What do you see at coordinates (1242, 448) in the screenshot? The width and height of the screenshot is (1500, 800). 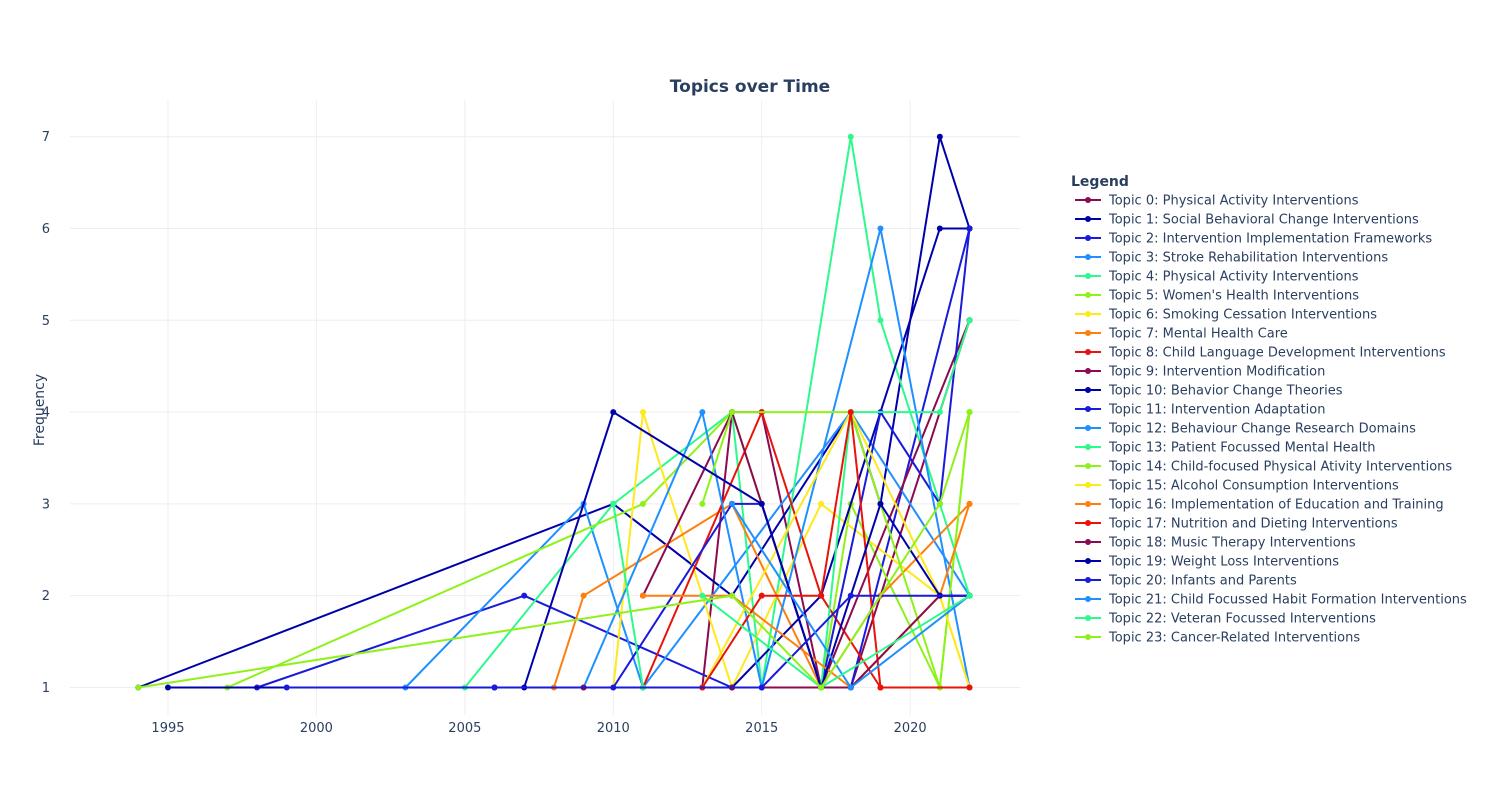 I see `legend-label: Topic 13: Patient Focussed Mental Health` at bounding box center [1242, 448].